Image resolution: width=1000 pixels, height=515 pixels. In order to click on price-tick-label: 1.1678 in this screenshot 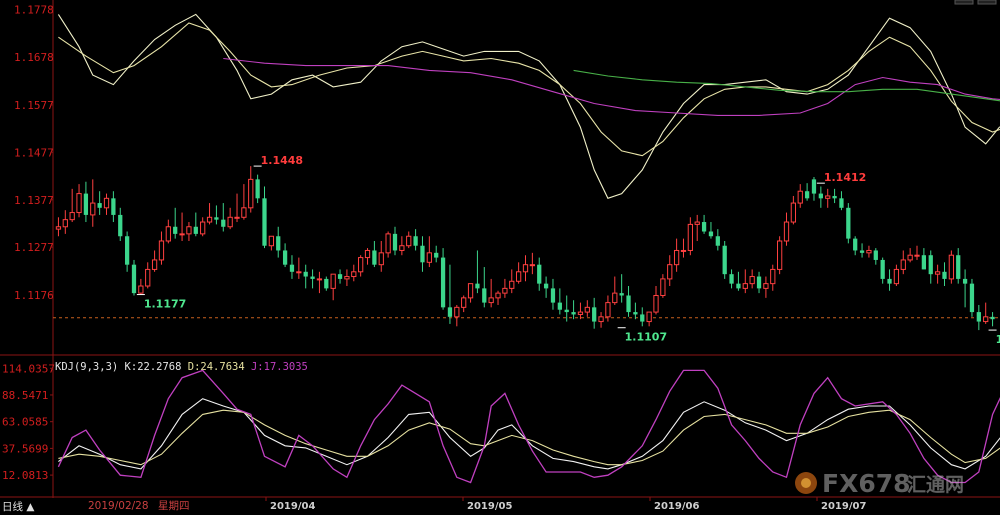, I will do `click(34, 57)`.